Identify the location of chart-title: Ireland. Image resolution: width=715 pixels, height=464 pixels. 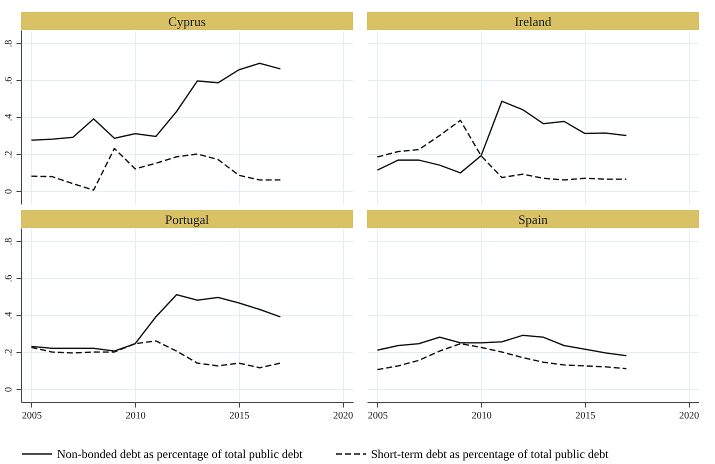
(533, 21).